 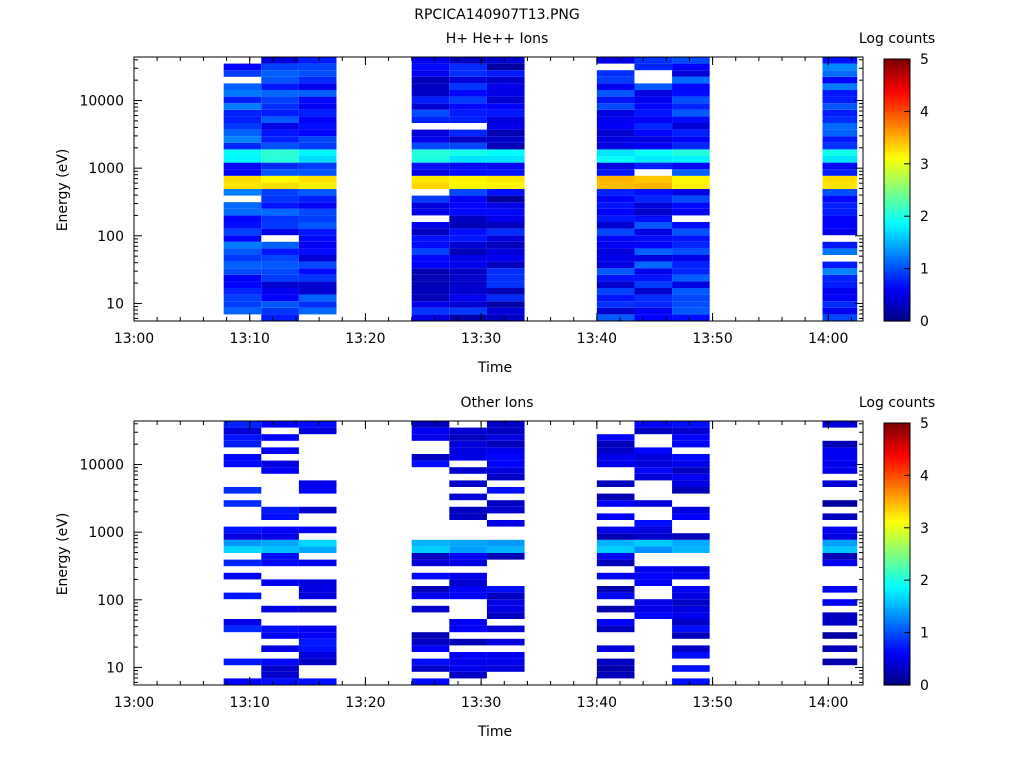 What do you see at coordinates (924, 270) in the screenshot?
I see `colorbar-tick-label: 1` at bounding box center [924, 270].